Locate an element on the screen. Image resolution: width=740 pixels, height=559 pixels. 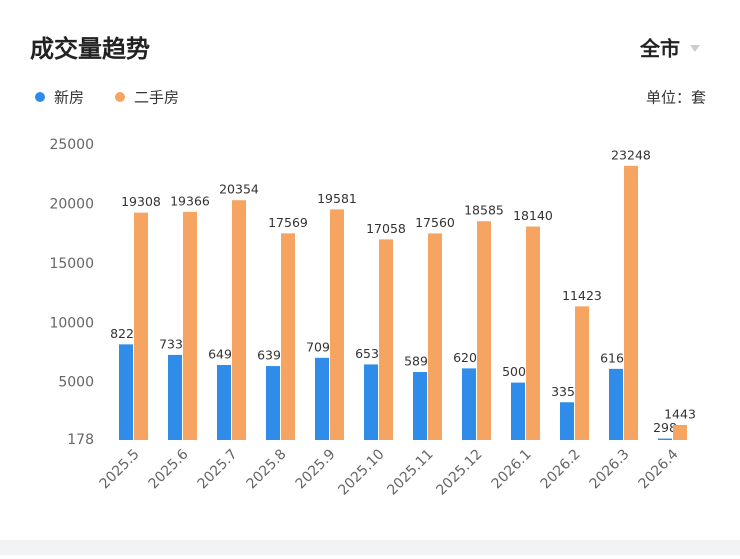
value-label: 6203 is located at coordinates (469, 357).